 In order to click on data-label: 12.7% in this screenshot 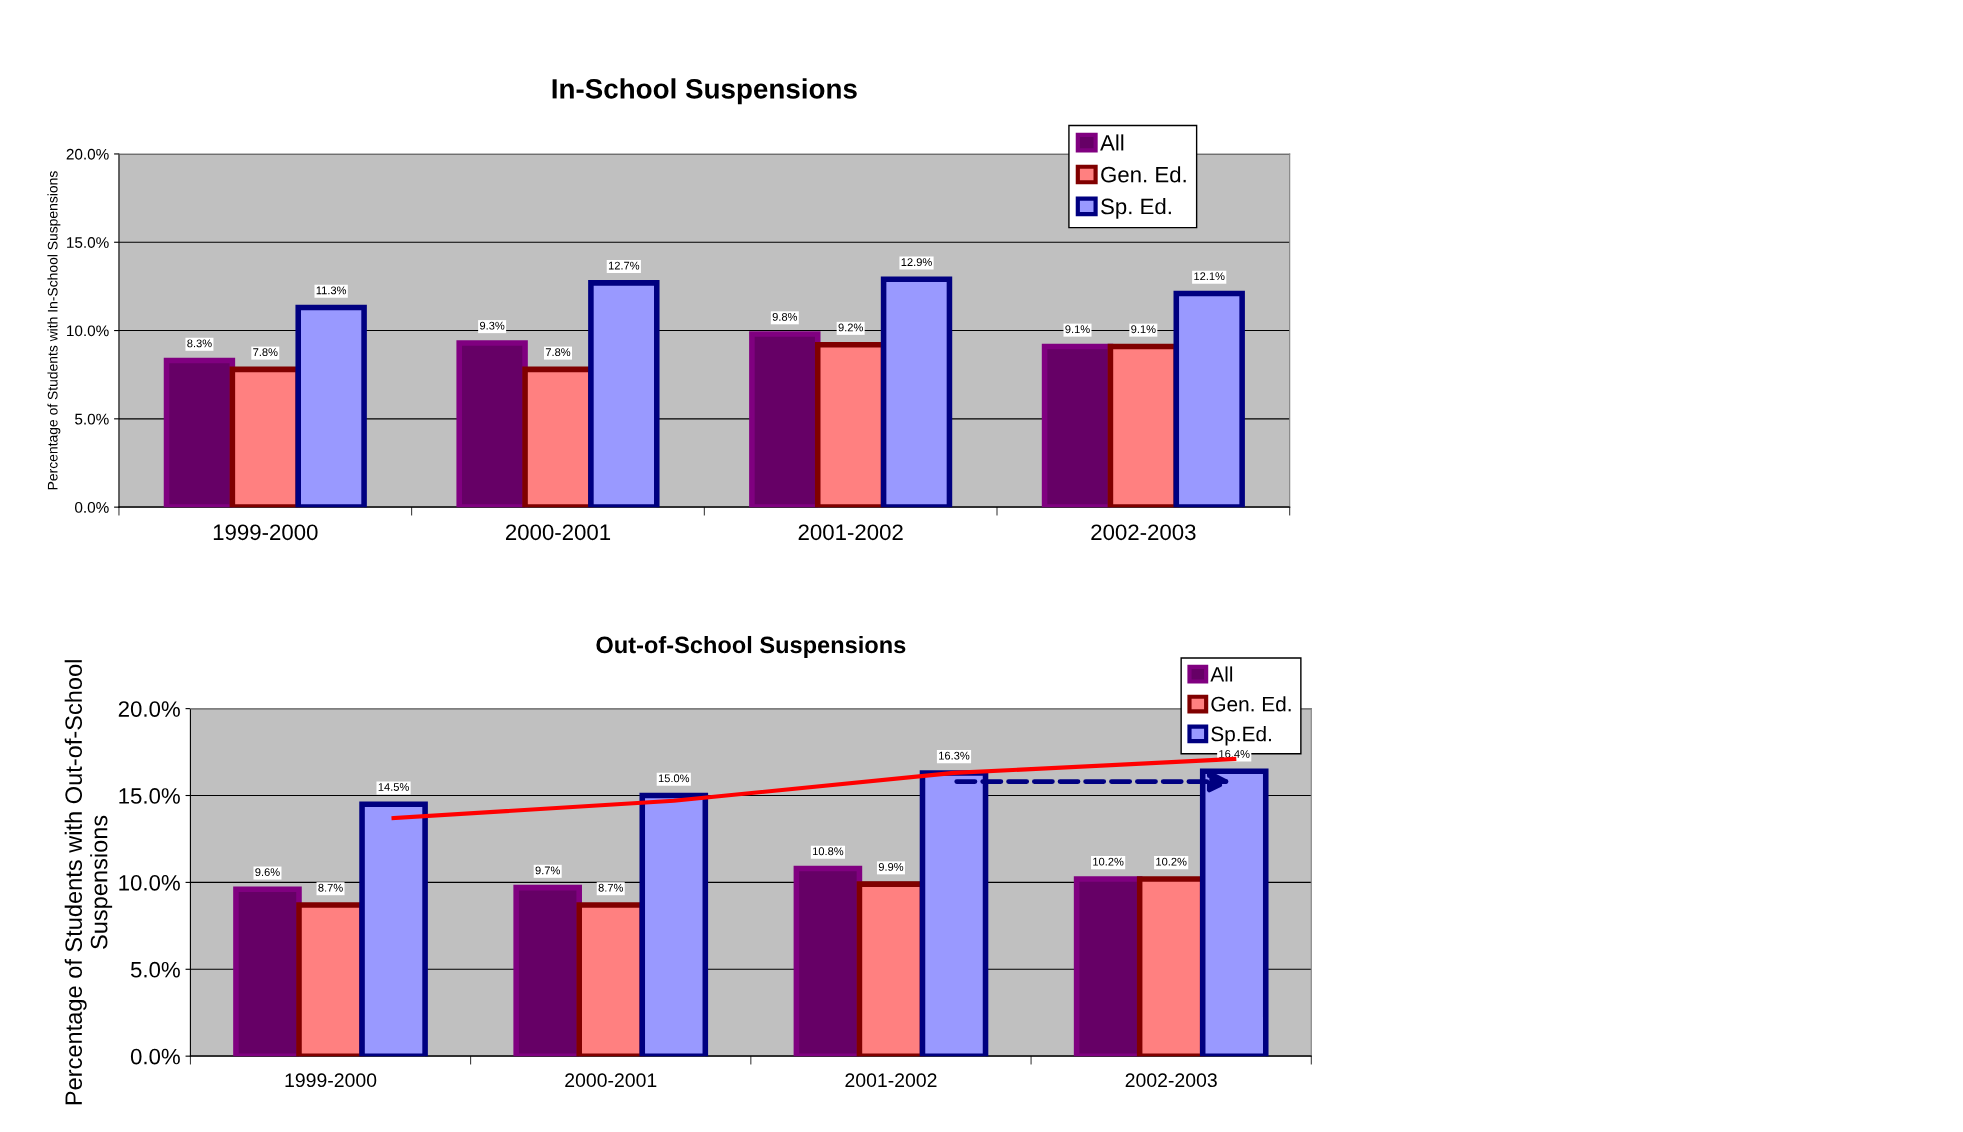, I will do `click(624, 265)`.